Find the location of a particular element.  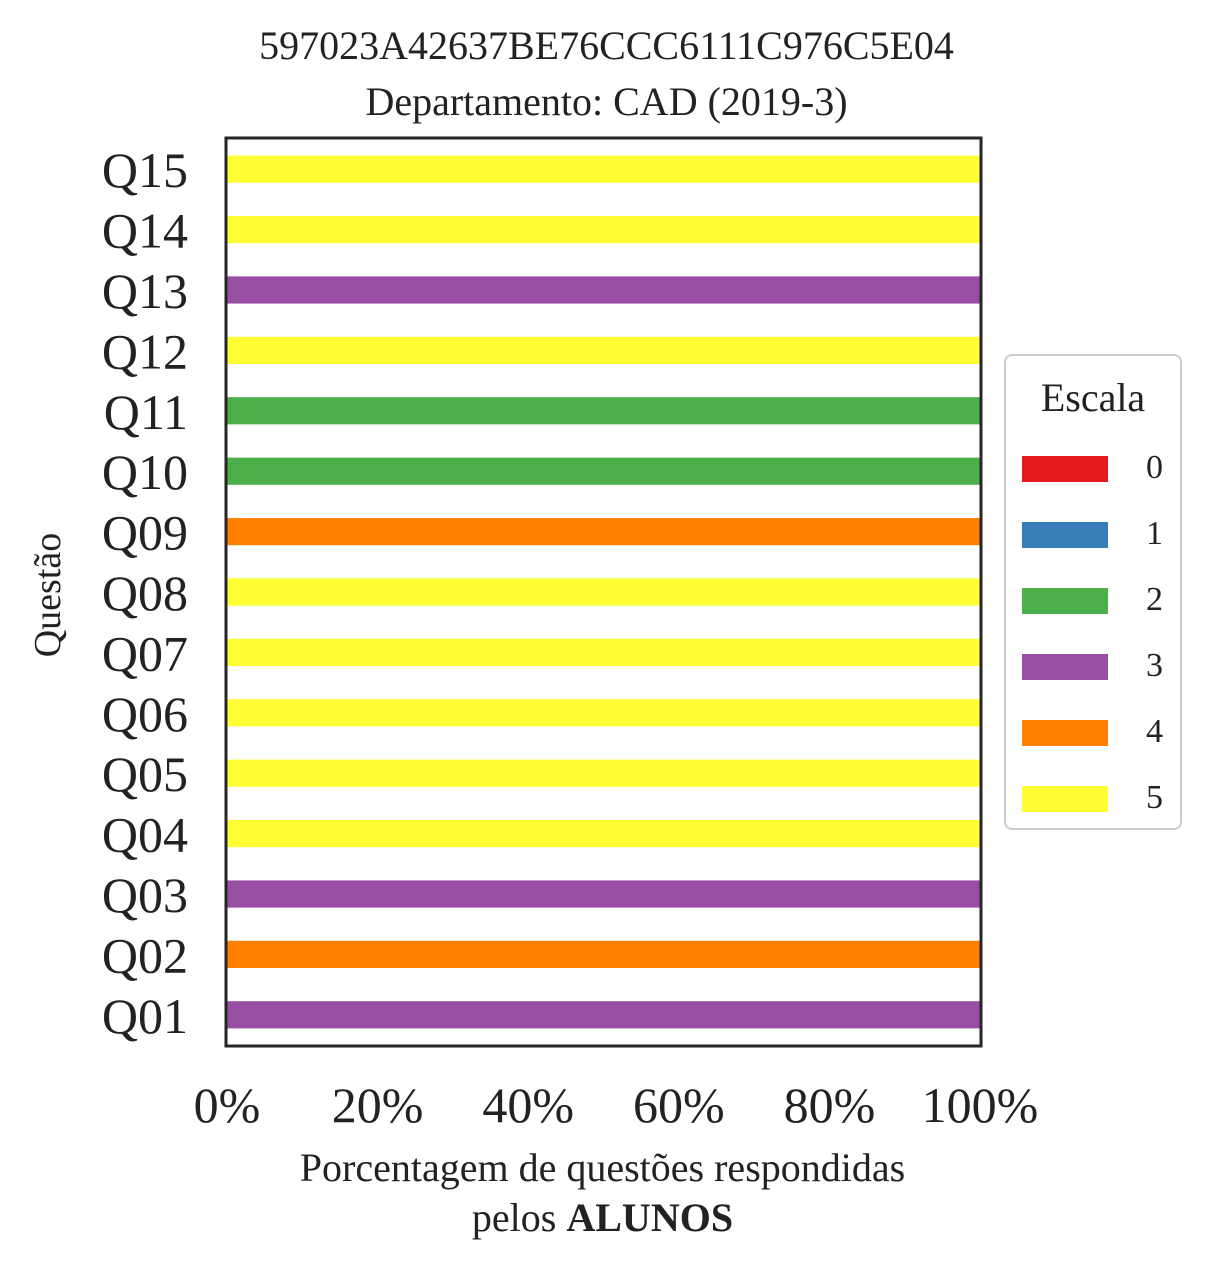

y-tick-label: Q14 is located at coordinates (145, 231).